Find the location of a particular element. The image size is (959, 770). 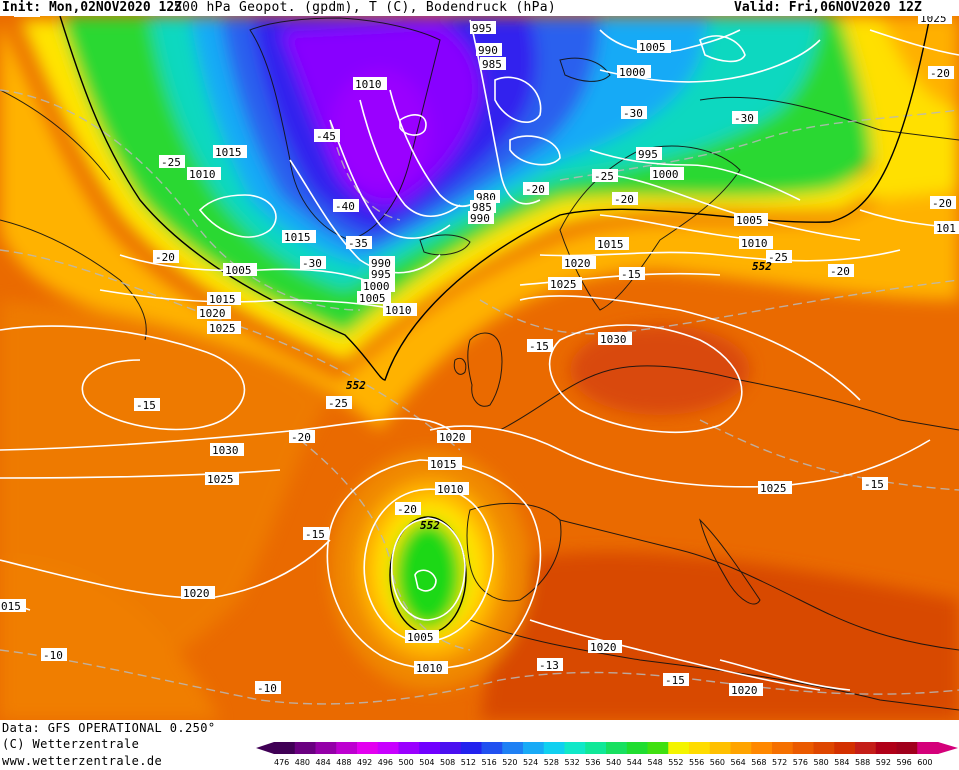

isobar-label: 1020 is located at coordinates (454, 437).